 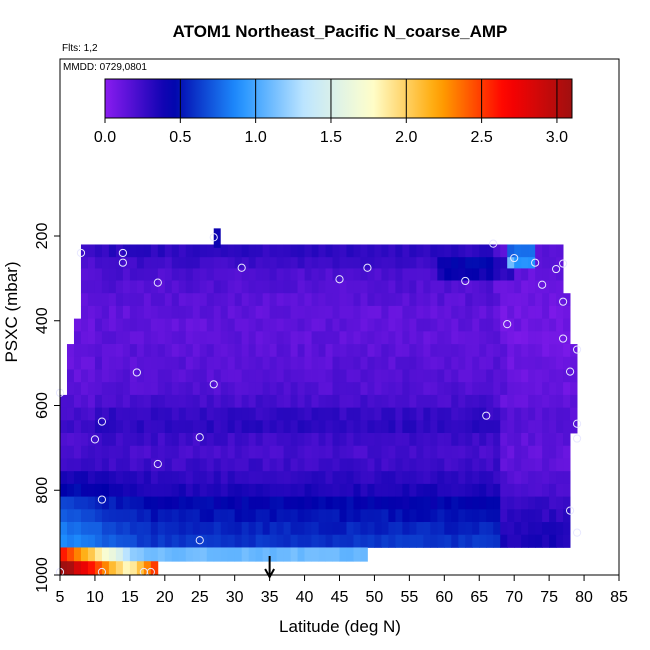 I want to click on x-tick-label: 10, so click(x=95, y=597).